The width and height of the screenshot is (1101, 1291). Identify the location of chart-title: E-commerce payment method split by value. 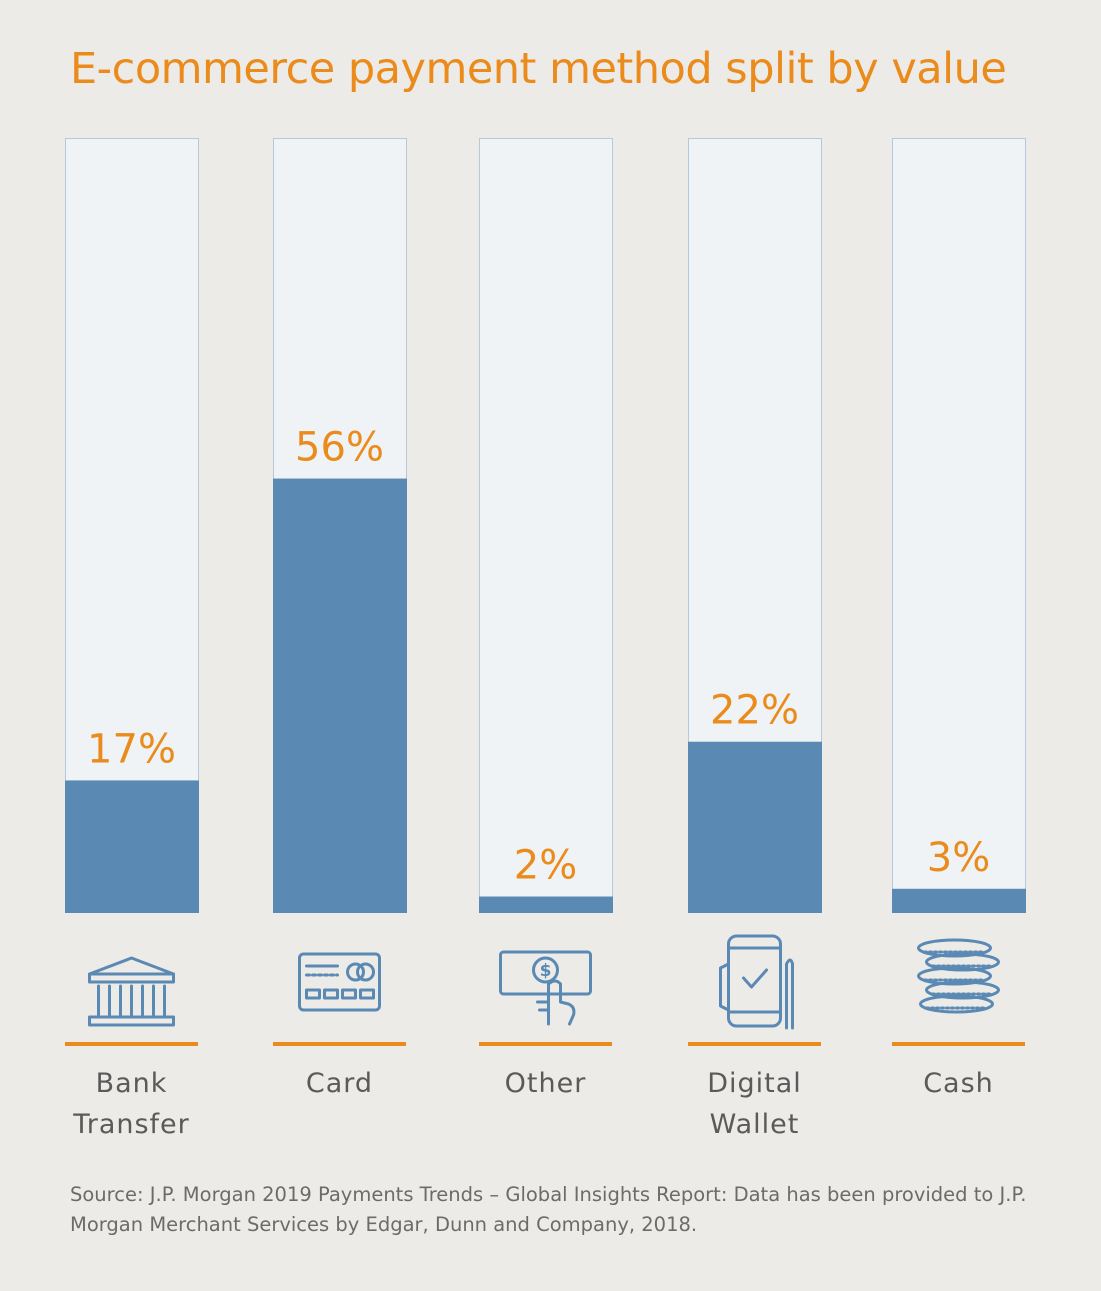
(538, 69).